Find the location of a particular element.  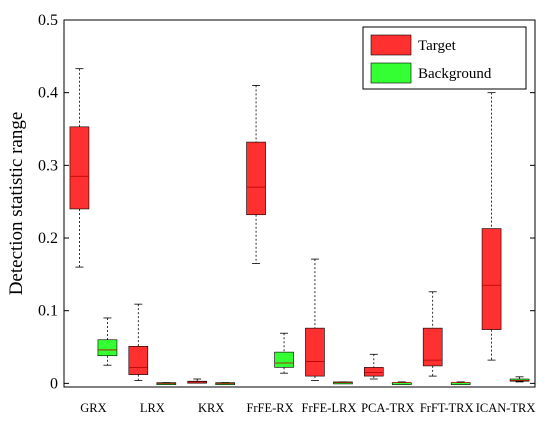

box-target-grx is located at coordinates (79, 168).